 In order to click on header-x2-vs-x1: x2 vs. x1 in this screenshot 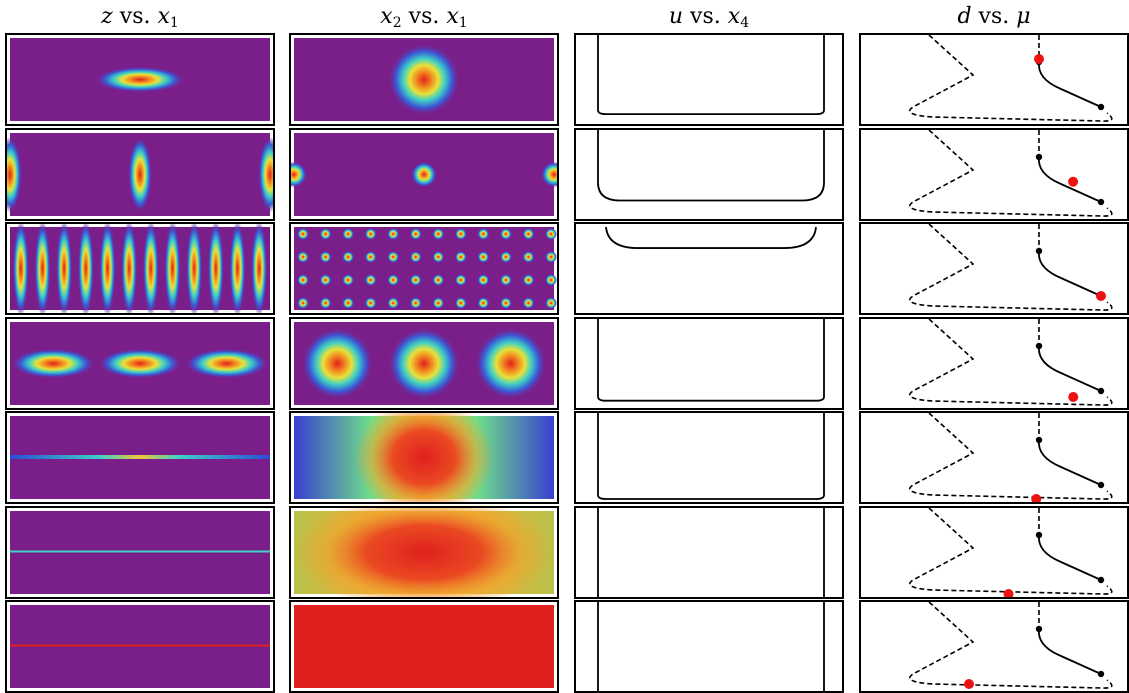, I will do `click(424, 17)`.